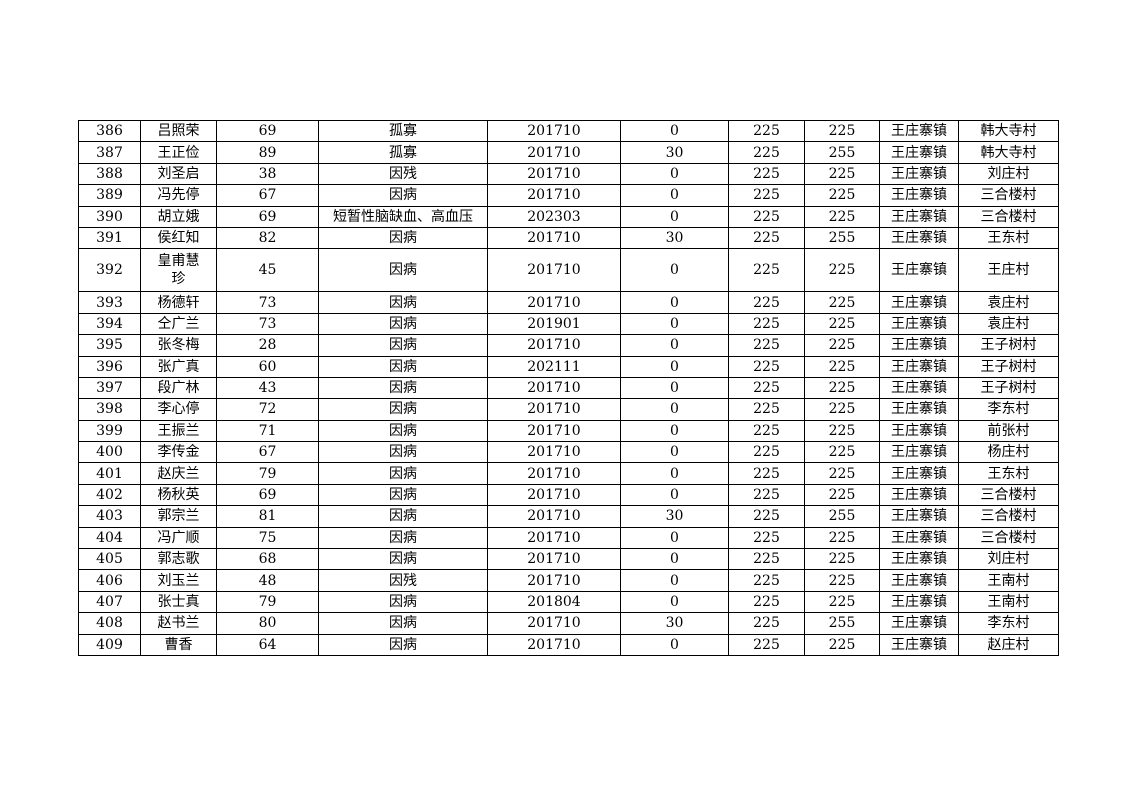 The width and height of the screenshot is (1122, 793). What do you see at coordinates (178, 452) in the screenshot?
I see `cell-name: 李传金` at bounding box center [178, 452].